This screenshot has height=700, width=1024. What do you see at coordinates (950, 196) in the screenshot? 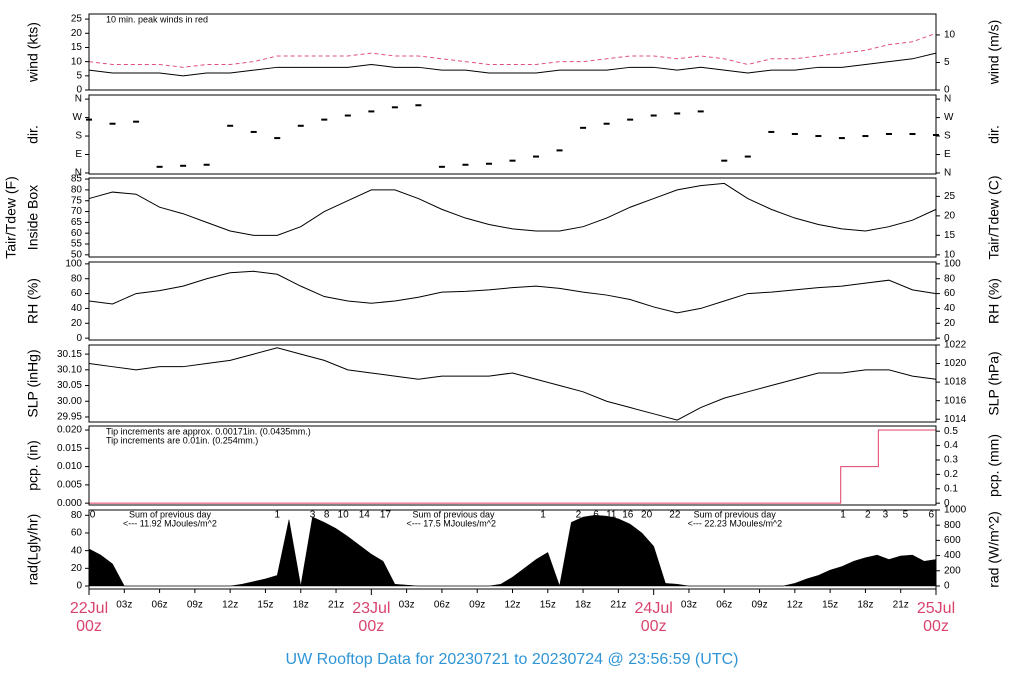
I see `y2-tick-label: 25` at bounding box center [950, 196].